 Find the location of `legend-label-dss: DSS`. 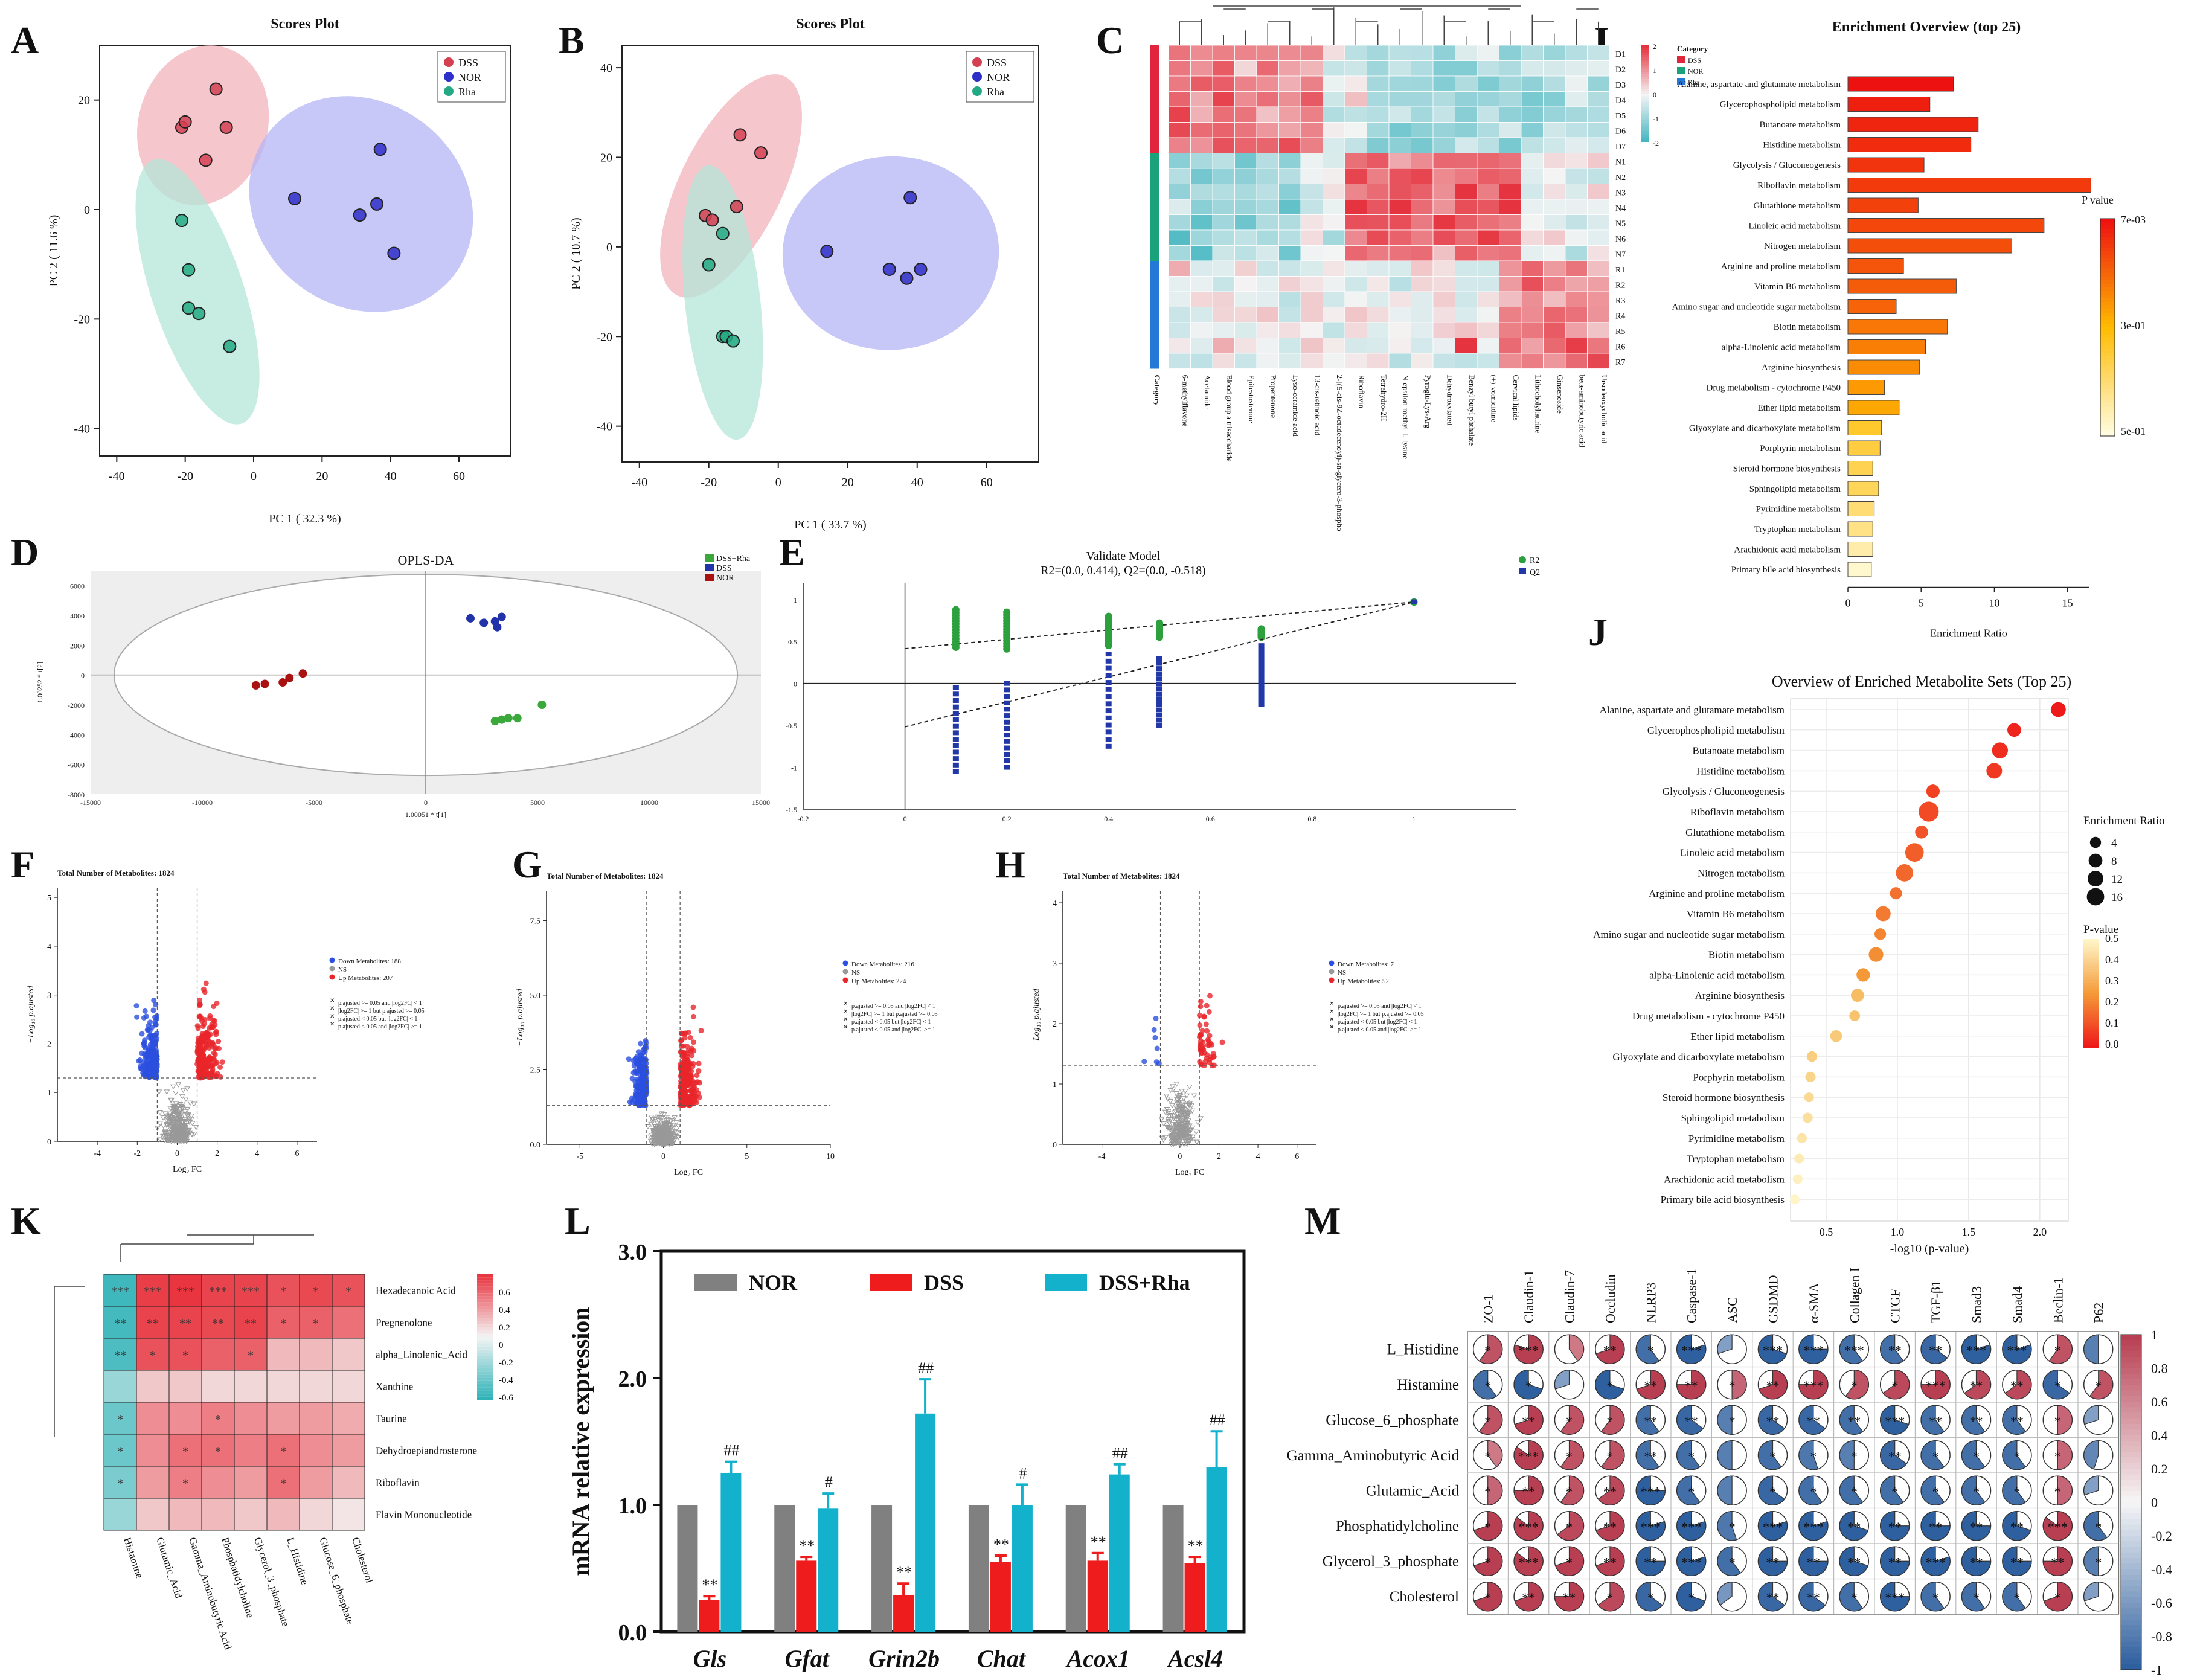

legend-label-dss: DSS is located at coordinates (468, 63).